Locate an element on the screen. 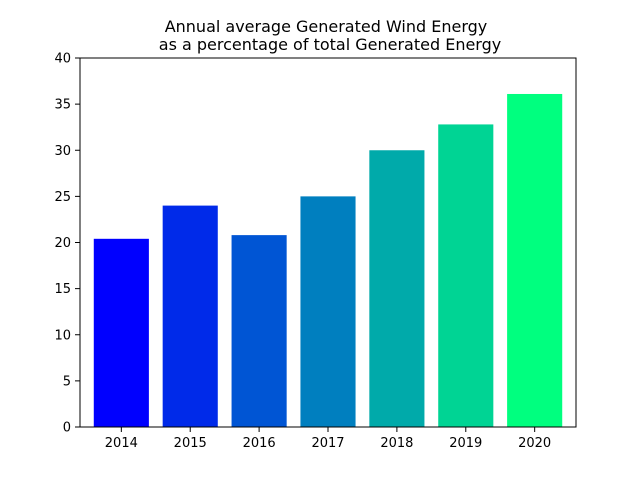 This screenshot has height=484, width=640. x-tick-label-2018: 2018 is located at coordinates (396, 443).